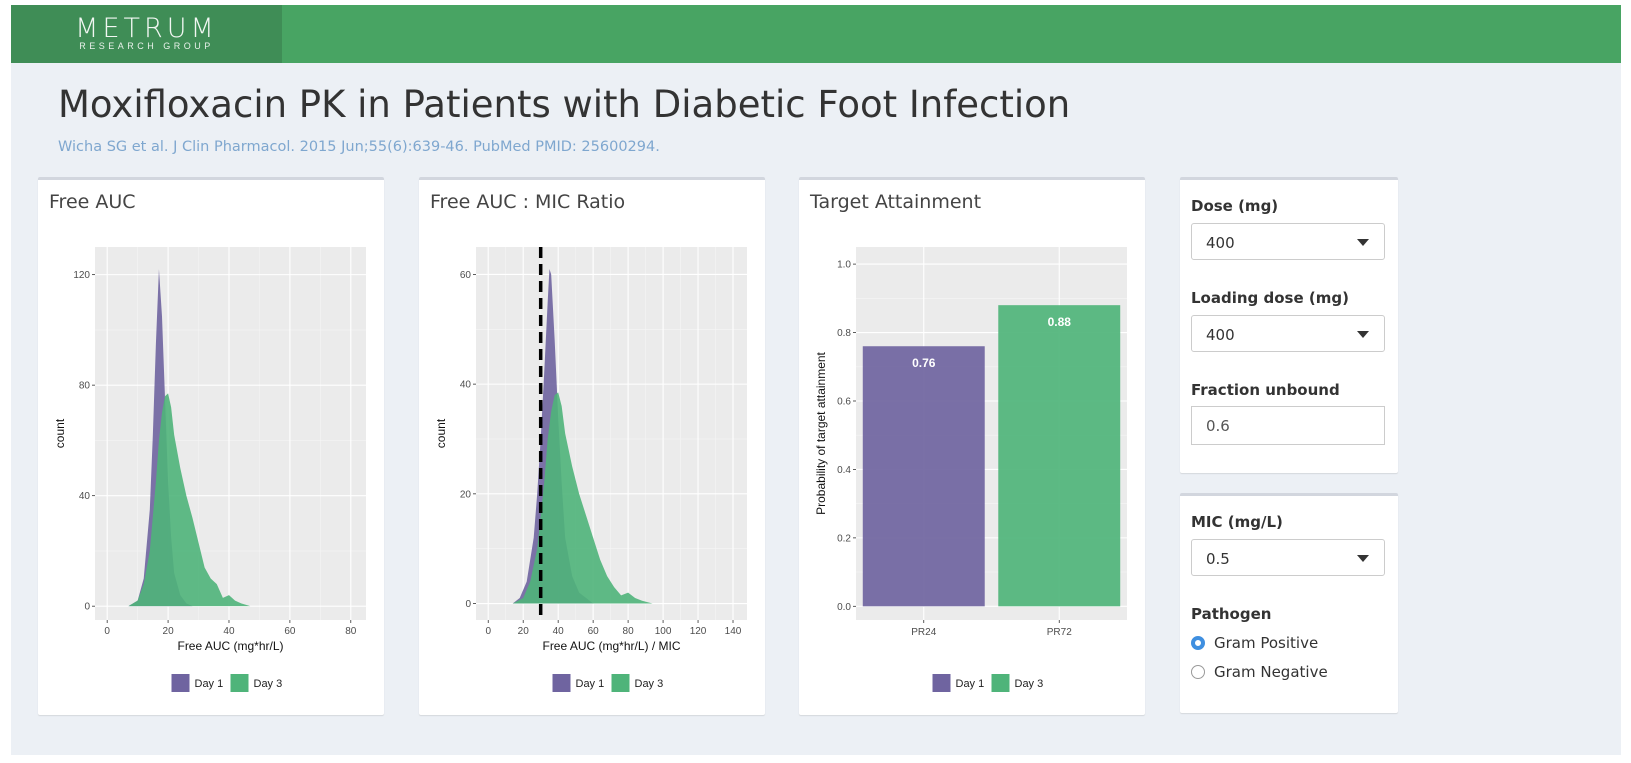 The image size is (1631, 763). Describe the element at coordinates (1231, 614) in the screenshot. I see `pathogen-label: Pathogen` at that location.